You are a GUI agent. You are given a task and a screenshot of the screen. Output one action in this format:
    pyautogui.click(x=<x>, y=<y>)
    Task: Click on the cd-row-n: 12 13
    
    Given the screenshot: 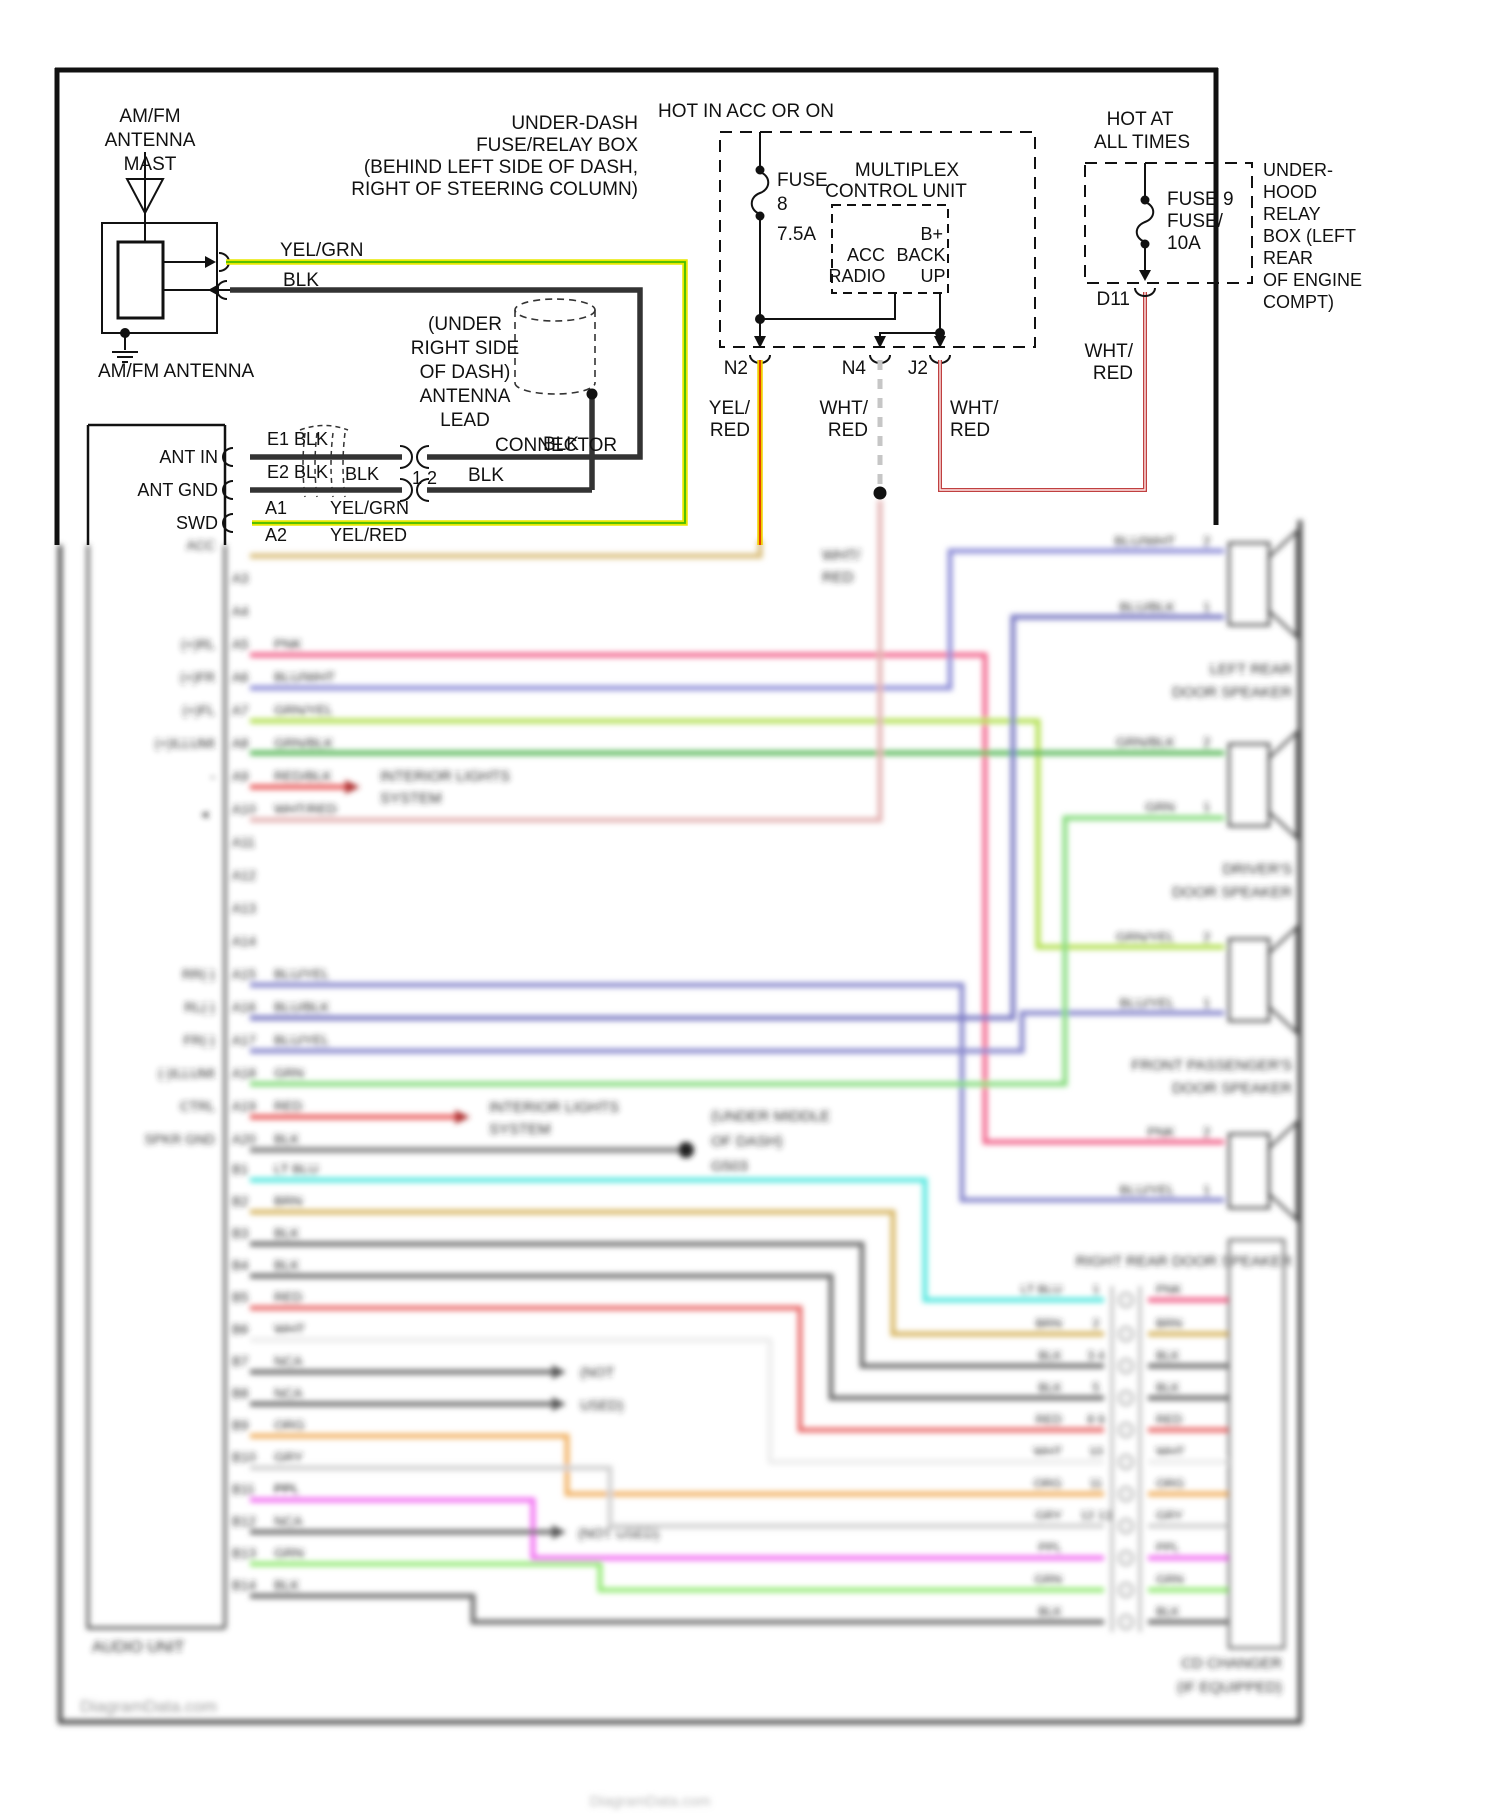 What is the action you would take?
    pyautogui.click(x=1095, y=1516)
    